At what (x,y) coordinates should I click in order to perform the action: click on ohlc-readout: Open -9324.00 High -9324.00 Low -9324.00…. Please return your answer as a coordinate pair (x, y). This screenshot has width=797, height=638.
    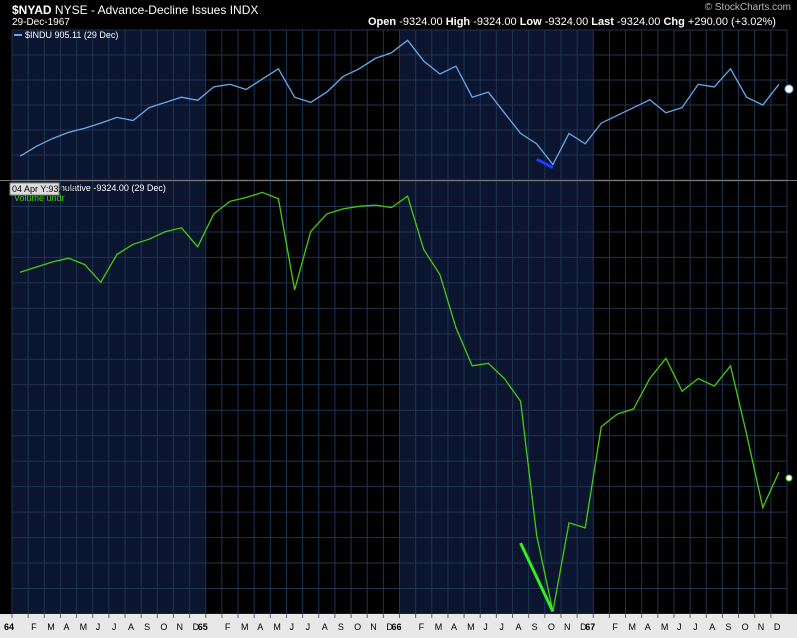
    Looking at the image, I should click on (572, 22).